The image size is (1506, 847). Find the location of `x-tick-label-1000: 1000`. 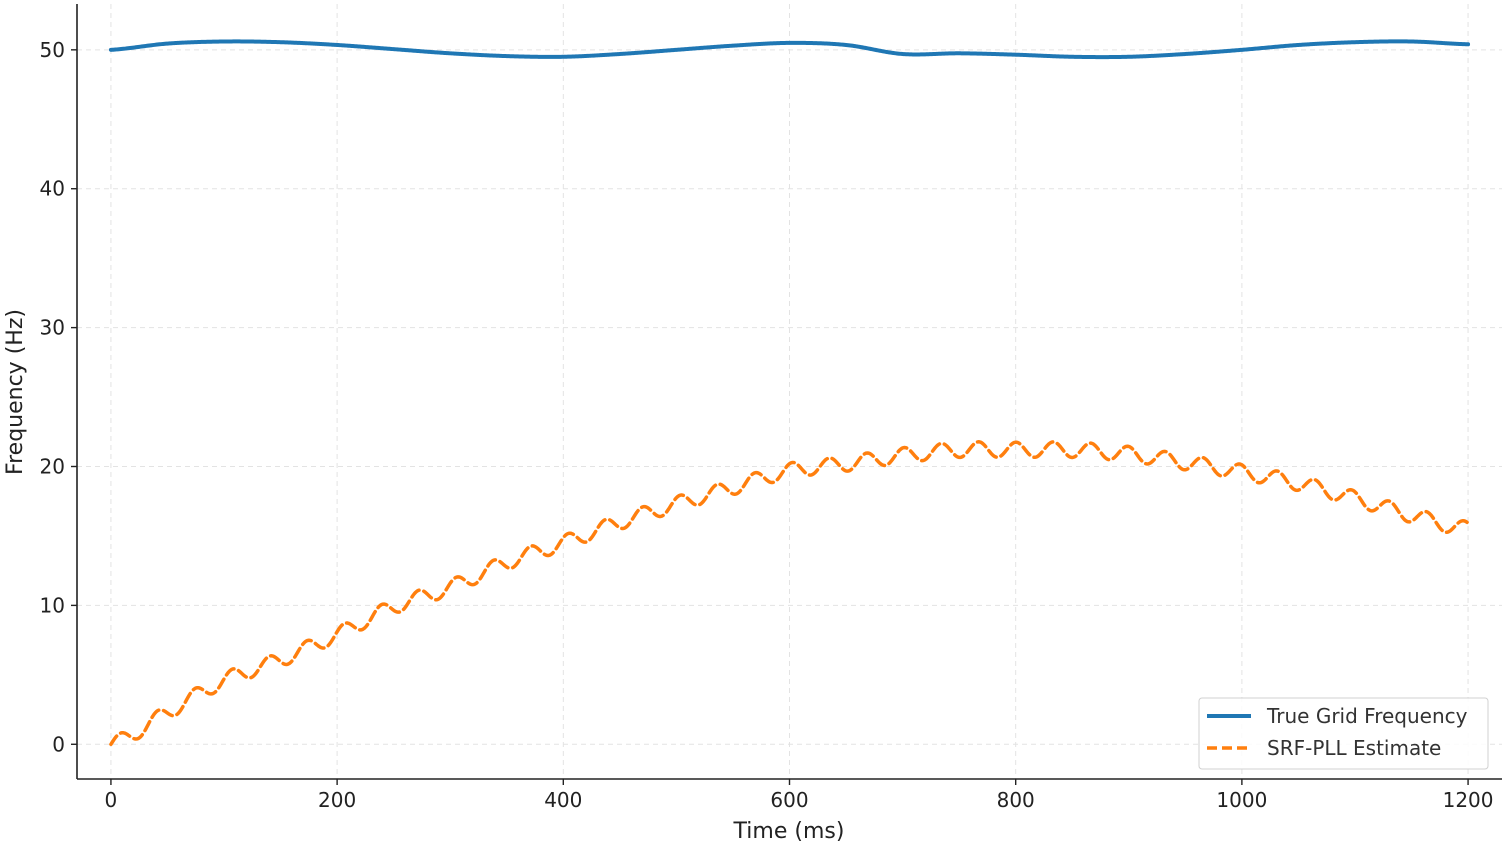

x-tick-label-1000: 1000 is located at coordinates (1241, 800).